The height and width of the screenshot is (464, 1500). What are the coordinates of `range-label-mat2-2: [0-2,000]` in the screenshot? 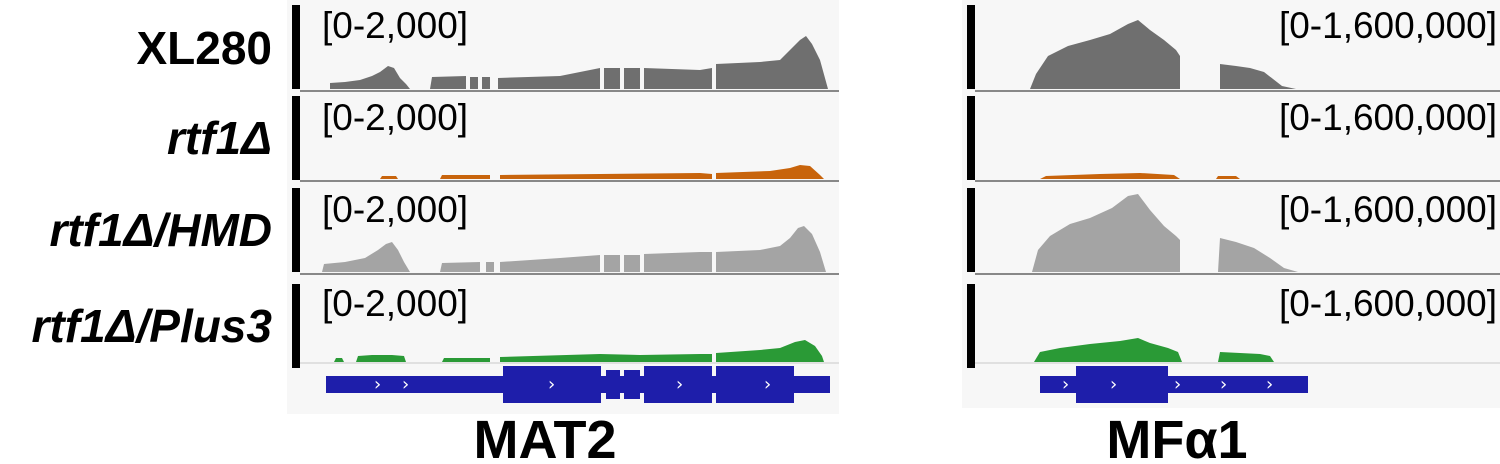 It's located at (395, 117).